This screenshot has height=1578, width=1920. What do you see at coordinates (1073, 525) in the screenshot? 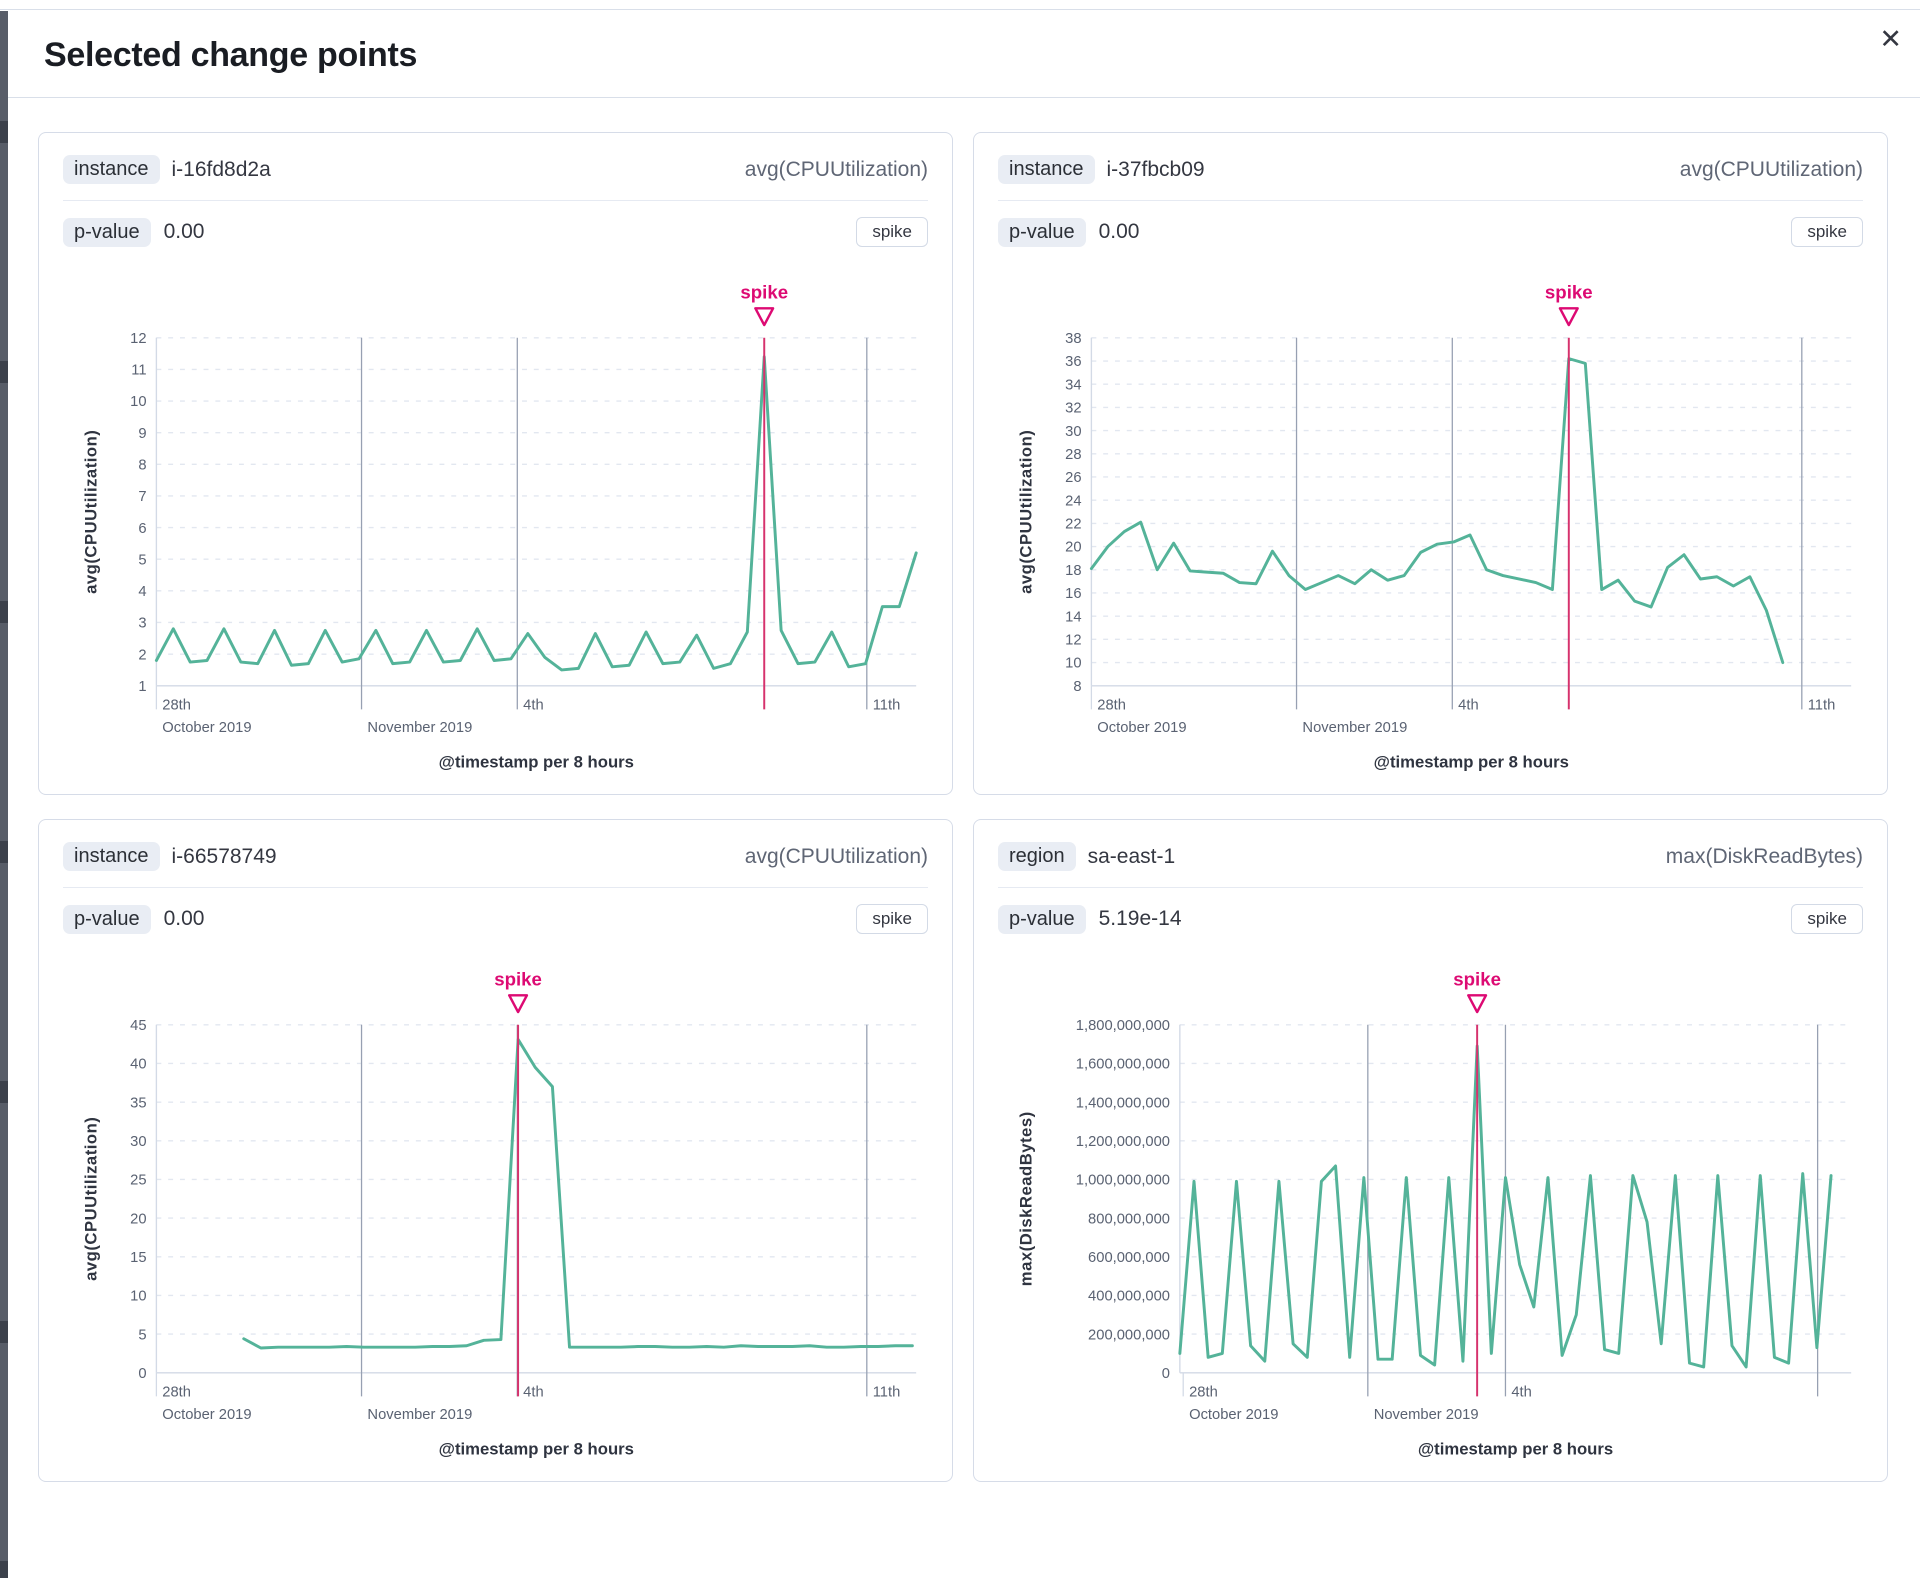
I see `svg-text: 22` at bounding box center [1073, 525].